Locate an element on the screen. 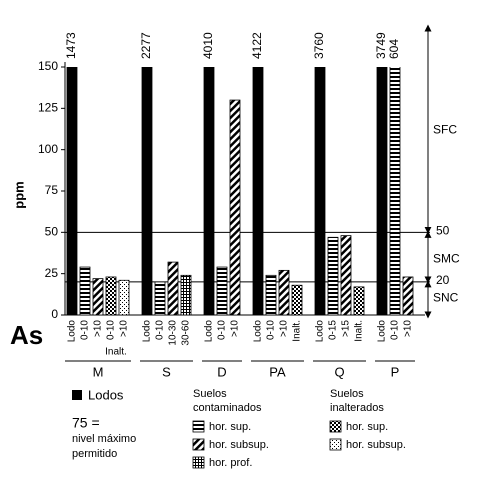  legend-title: inalterados is located at coordinates (357, 408).